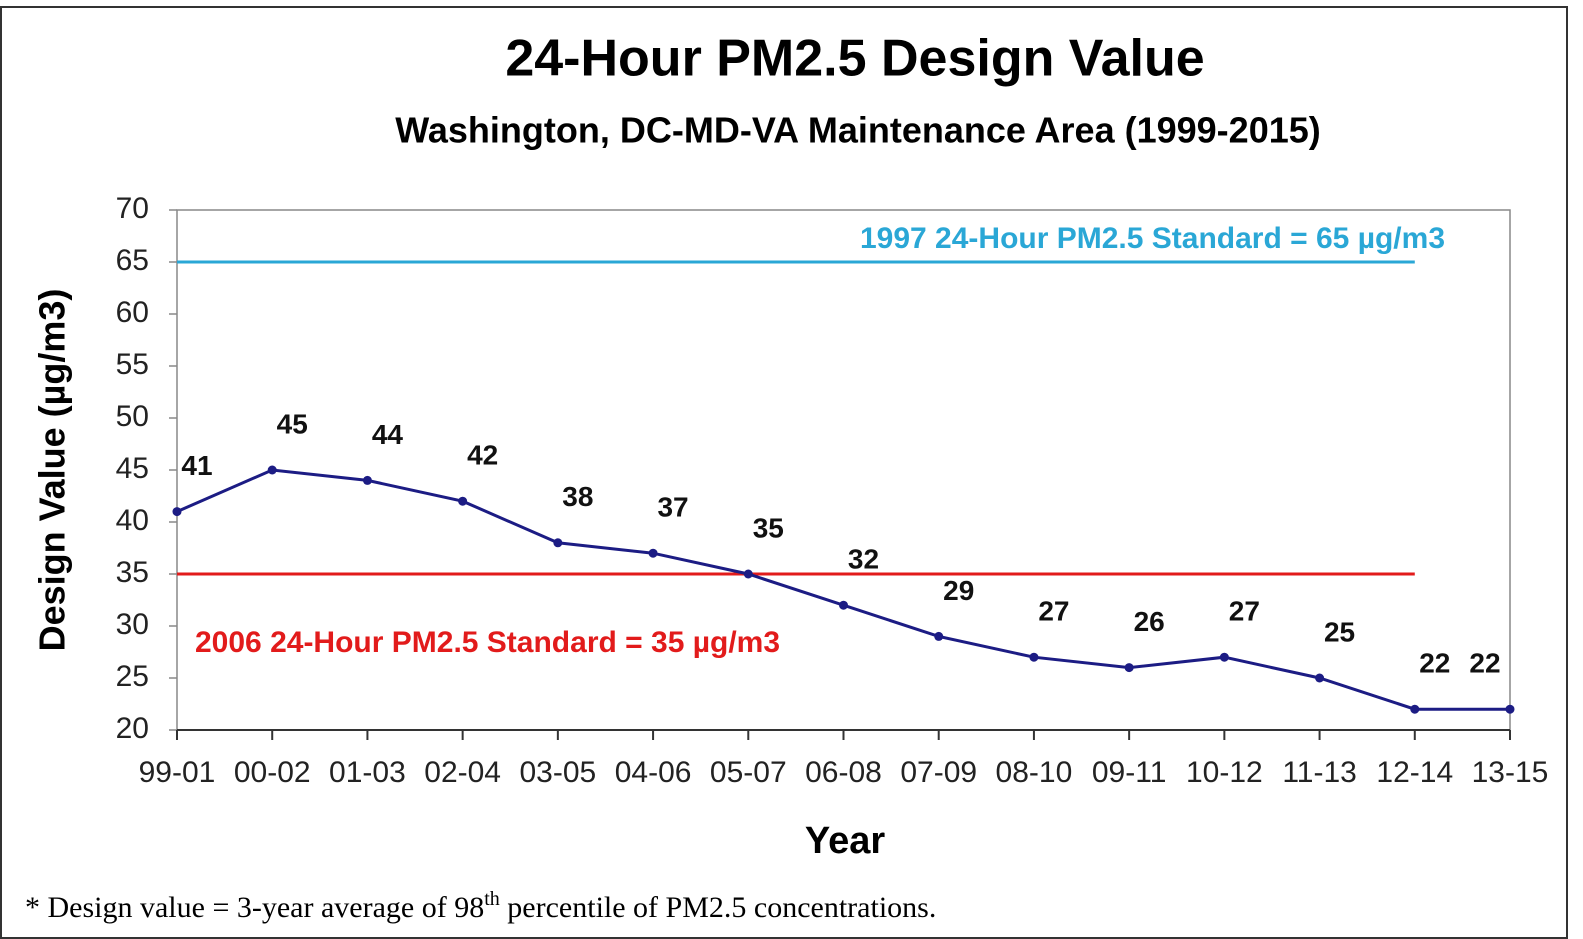  I want to click on x-tick-label: 13-15, so click(1510, 772).